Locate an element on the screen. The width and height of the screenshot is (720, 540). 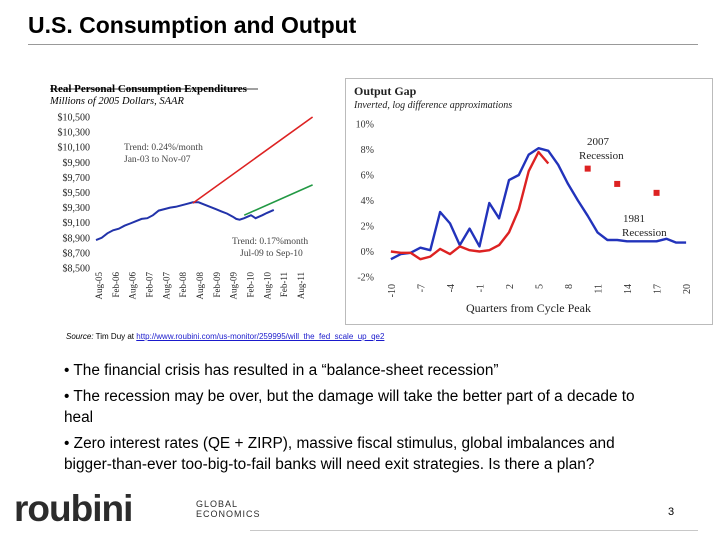
y-tick-label: $9,500 is located at coordinates (77, 193).